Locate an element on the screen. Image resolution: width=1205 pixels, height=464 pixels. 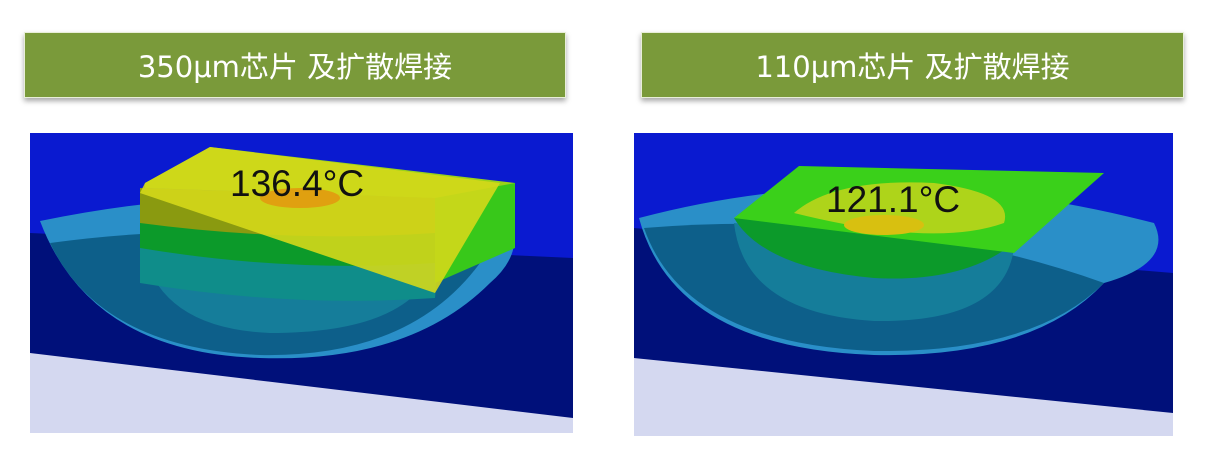
panel-title-350um: 350μm芯片 及扩散焊接 is located at coordinates (295, 65).